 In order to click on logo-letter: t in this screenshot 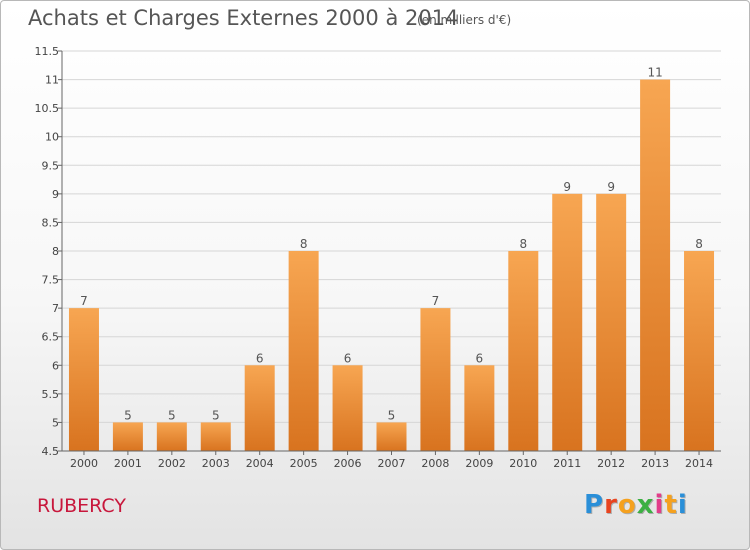, I will do `click(671, 505)`.